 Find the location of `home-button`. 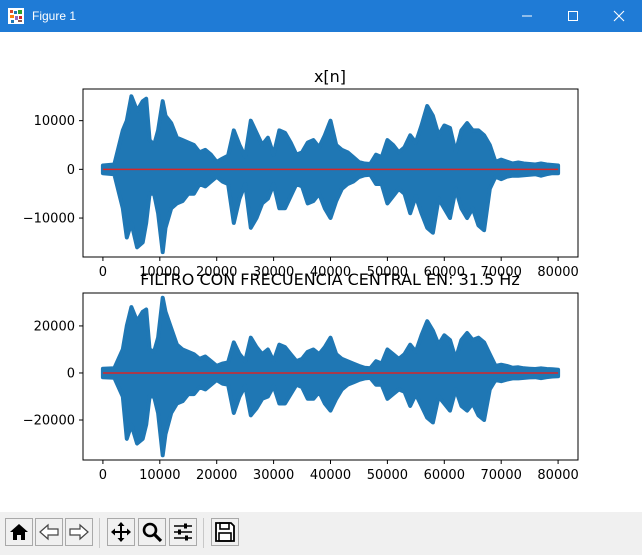

home-button is located at coordinates (19, 532).